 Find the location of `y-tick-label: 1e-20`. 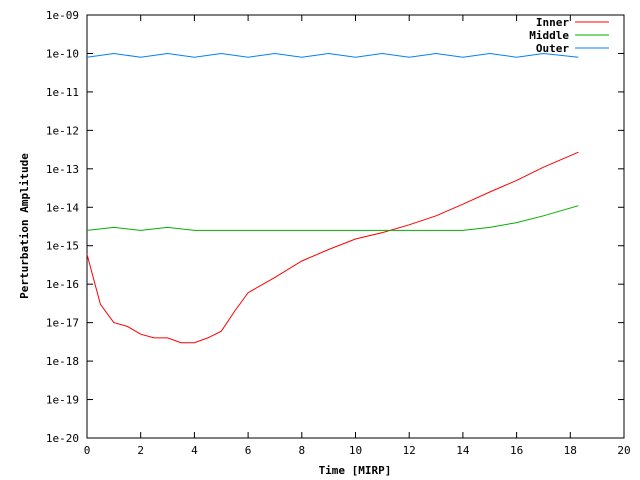

y-tick-label: 1e-20 is located at coordinates (62, 438).